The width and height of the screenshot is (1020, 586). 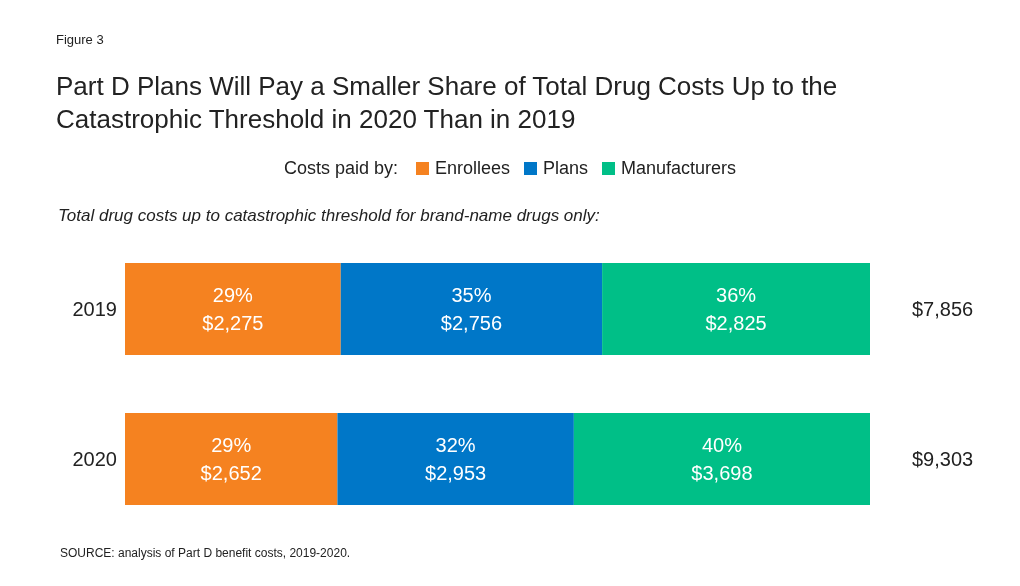 I want to click on caption: Figure 3, so click(x=80, y=39).